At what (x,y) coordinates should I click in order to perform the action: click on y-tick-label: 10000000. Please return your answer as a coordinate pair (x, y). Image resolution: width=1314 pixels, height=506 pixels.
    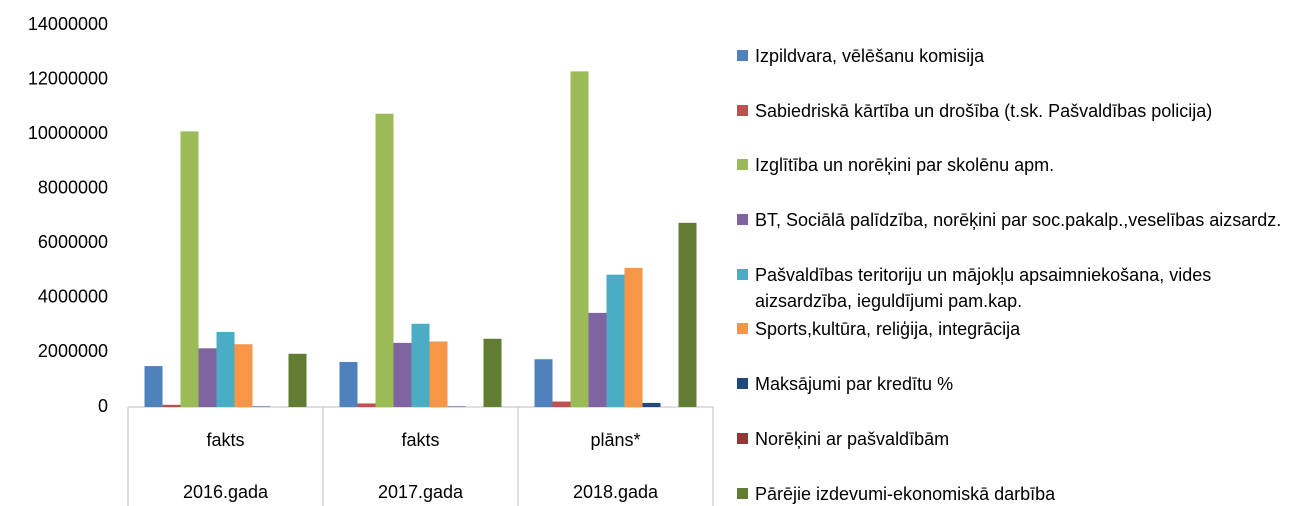
    Looking at the image, I should click on (68, 133).